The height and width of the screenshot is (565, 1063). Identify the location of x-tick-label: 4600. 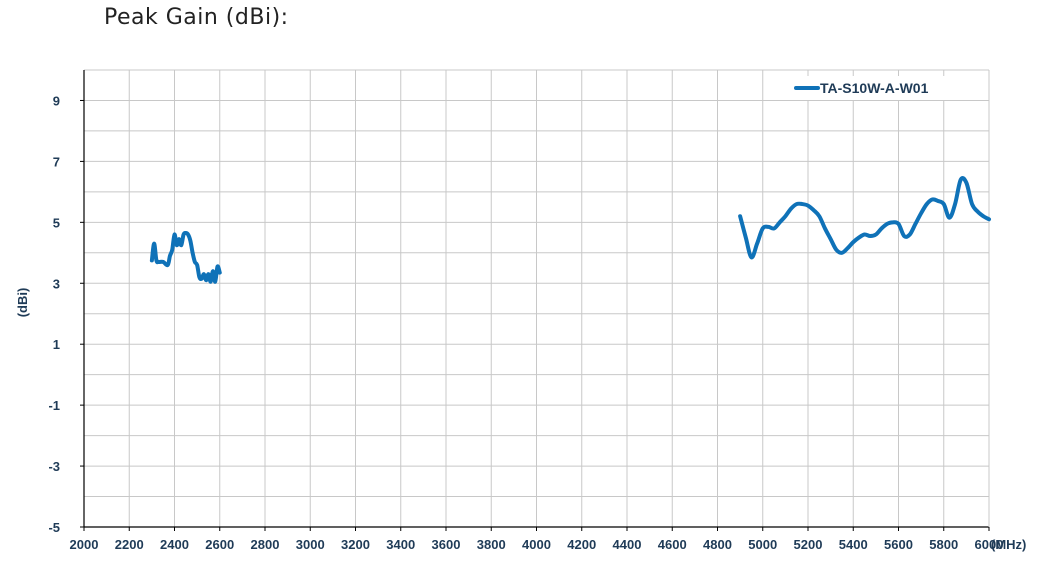
(672, 544).